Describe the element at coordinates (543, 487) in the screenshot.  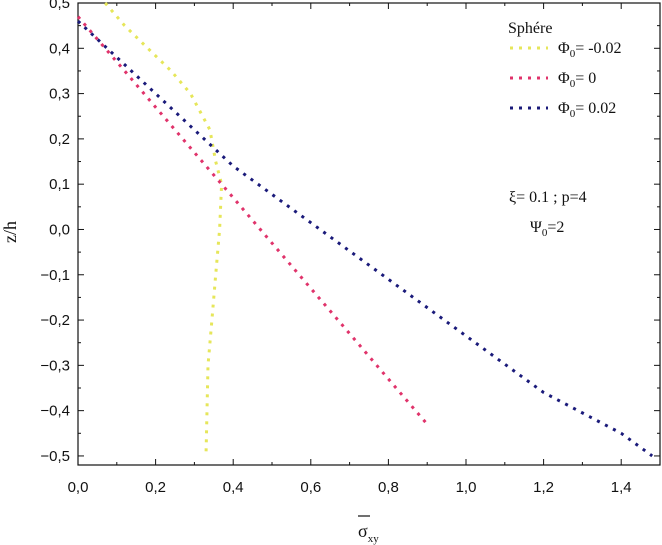
I see `x-tick-label: 1,2` at that location.